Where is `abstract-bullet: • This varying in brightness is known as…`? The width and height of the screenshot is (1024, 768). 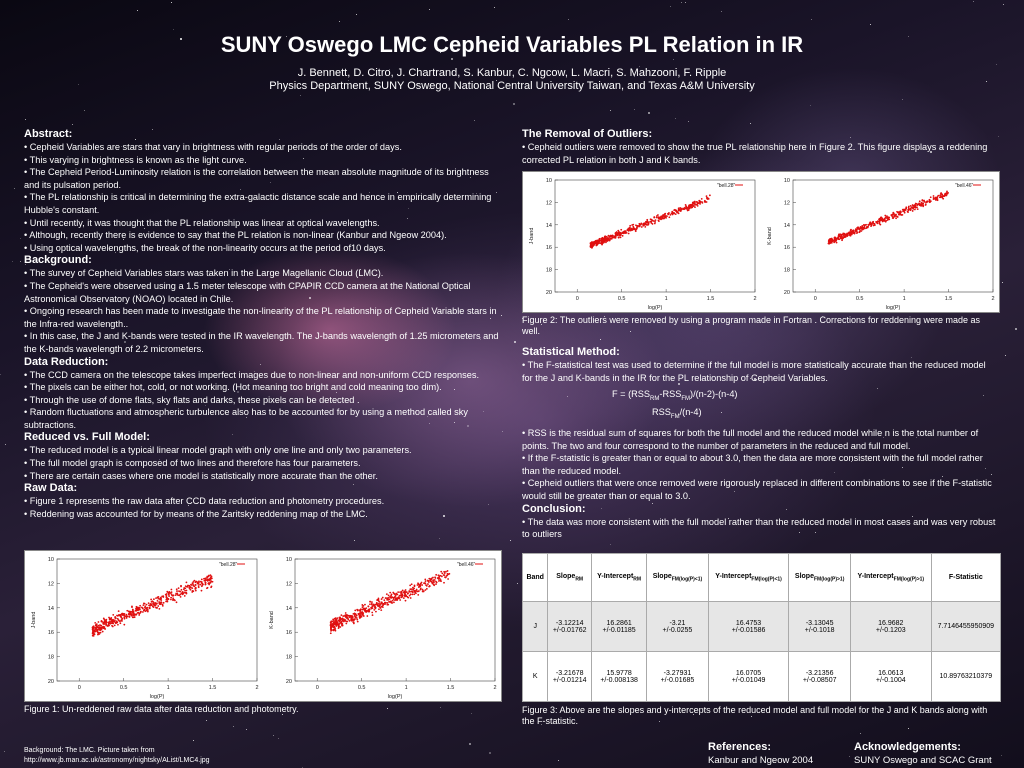 abstract-bullet: • This varying in brightness is known as… is located at coordinates (135, 159).